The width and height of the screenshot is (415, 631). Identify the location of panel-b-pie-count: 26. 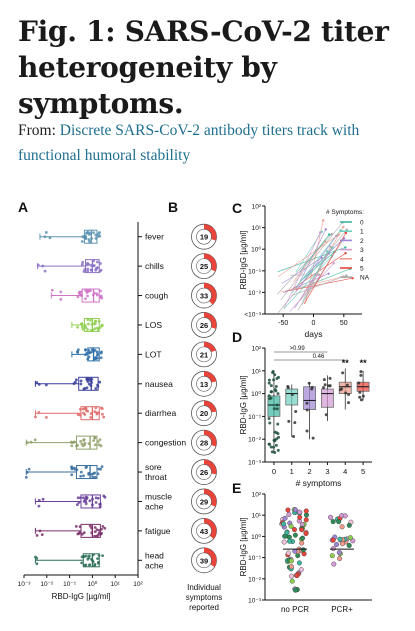
(204, 472).